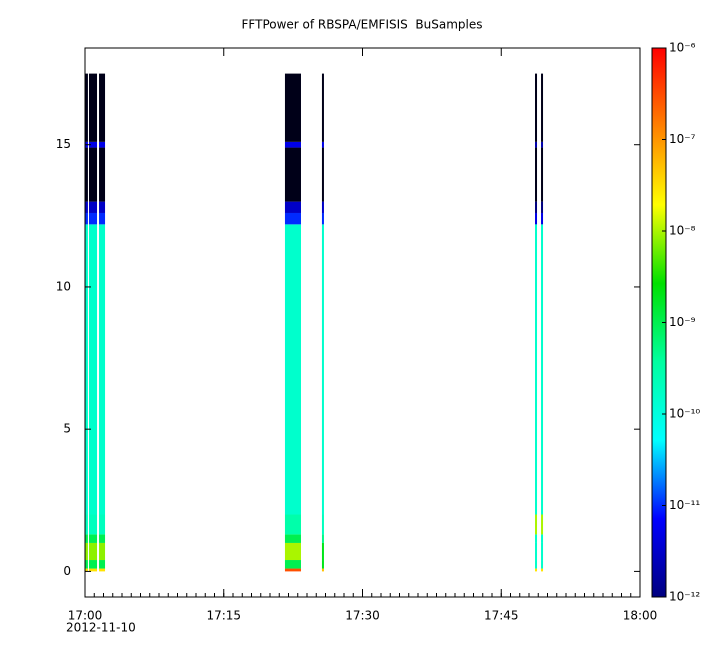 The height and width of the screenshot is (656, 724). Describe the element at coordinates (85, 616) in the screenshot. I see `x-tick-label: 17:00` at that location.